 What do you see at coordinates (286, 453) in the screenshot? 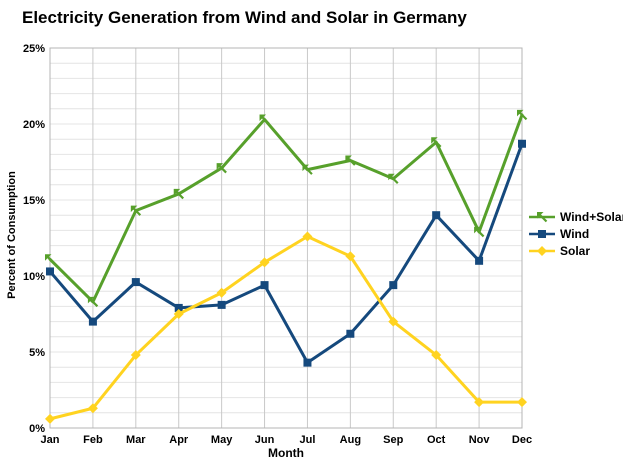
I see `x-axis-title: Month` at bounding box center [286, 453].